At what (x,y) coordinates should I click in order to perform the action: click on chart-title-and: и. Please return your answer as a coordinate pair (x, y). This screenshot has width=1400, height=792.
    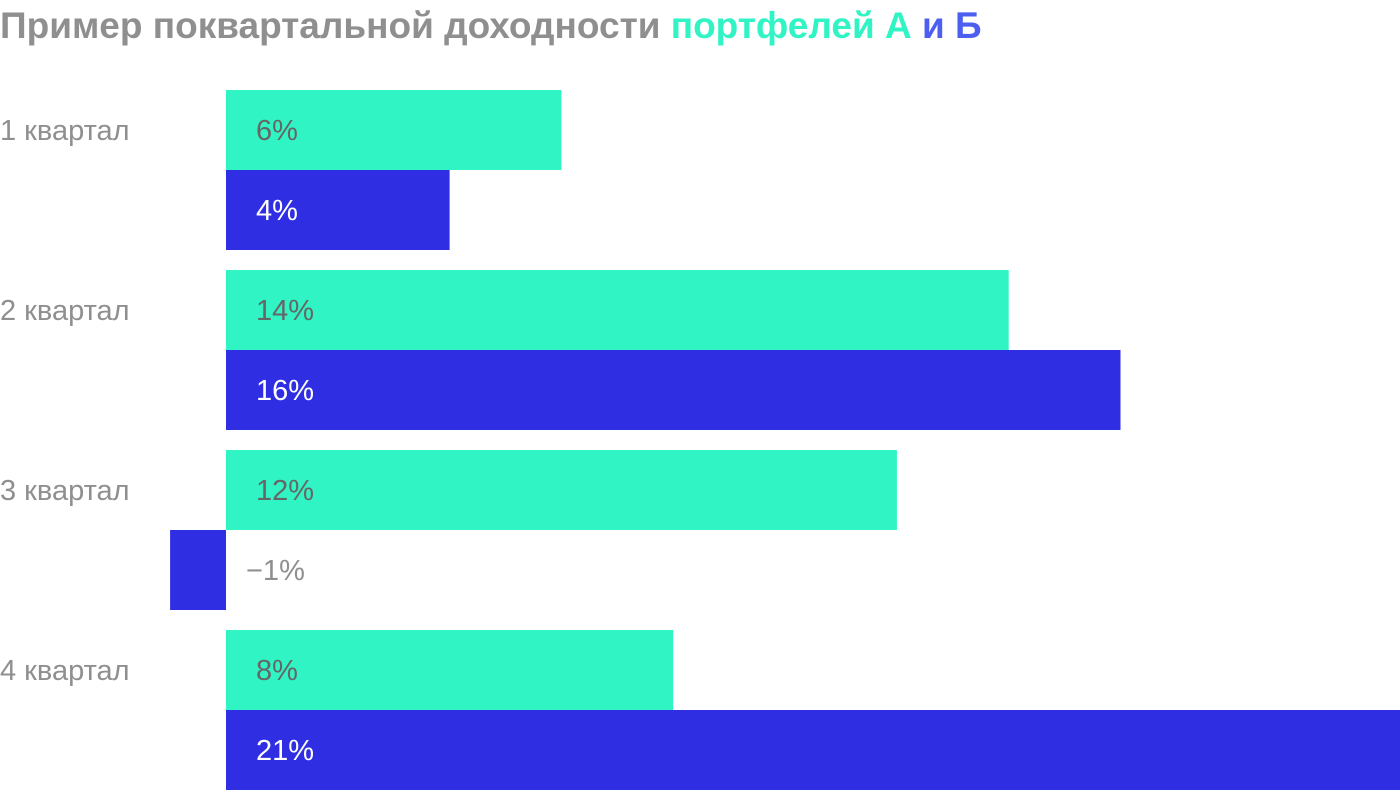
    Looking at the image, I should click on (933, 25).